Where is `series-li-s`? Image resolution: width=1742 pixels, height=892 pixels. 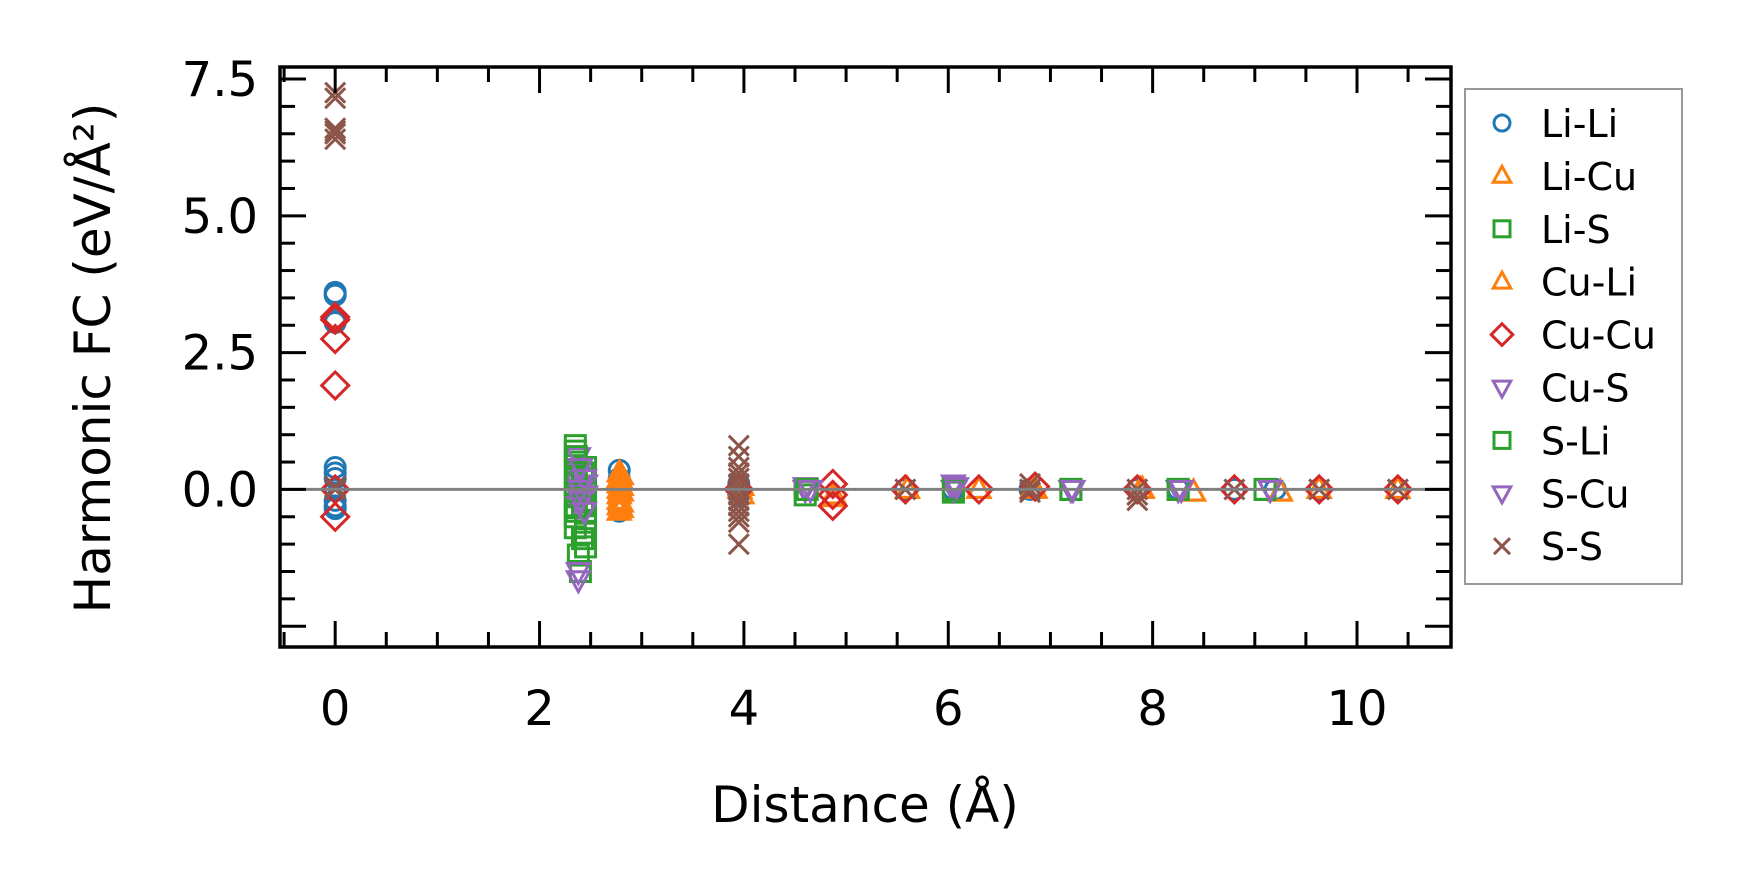
series-li-s is located at coordinates (920, 508).